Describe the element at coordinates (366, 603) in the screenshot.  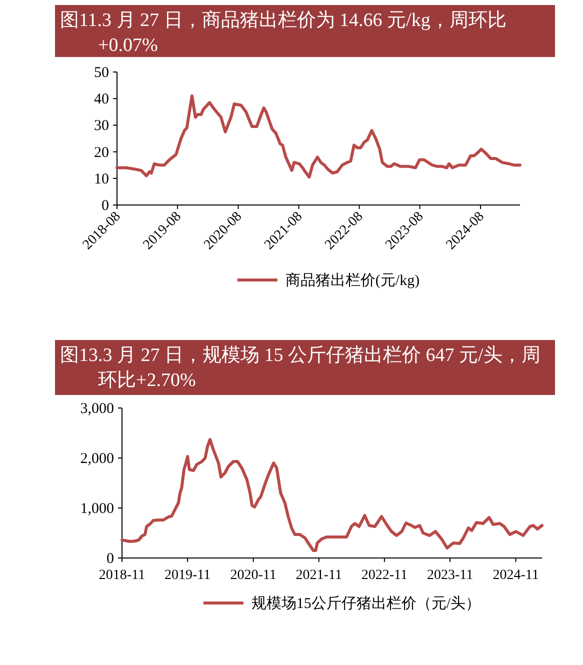
I see `legend-label: 规模场15公斤仔猪出栏价（元/头）` at that location.